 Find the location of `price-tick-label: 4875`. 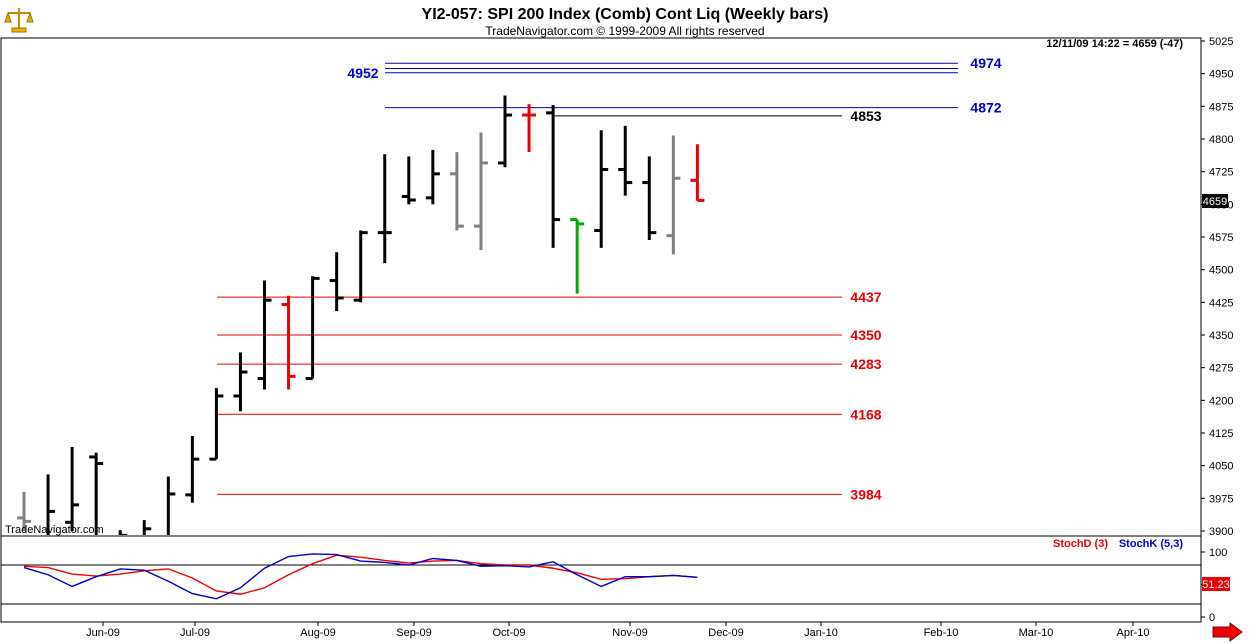

price-tick-label: 4875 is located at coordinates (1221, 107).